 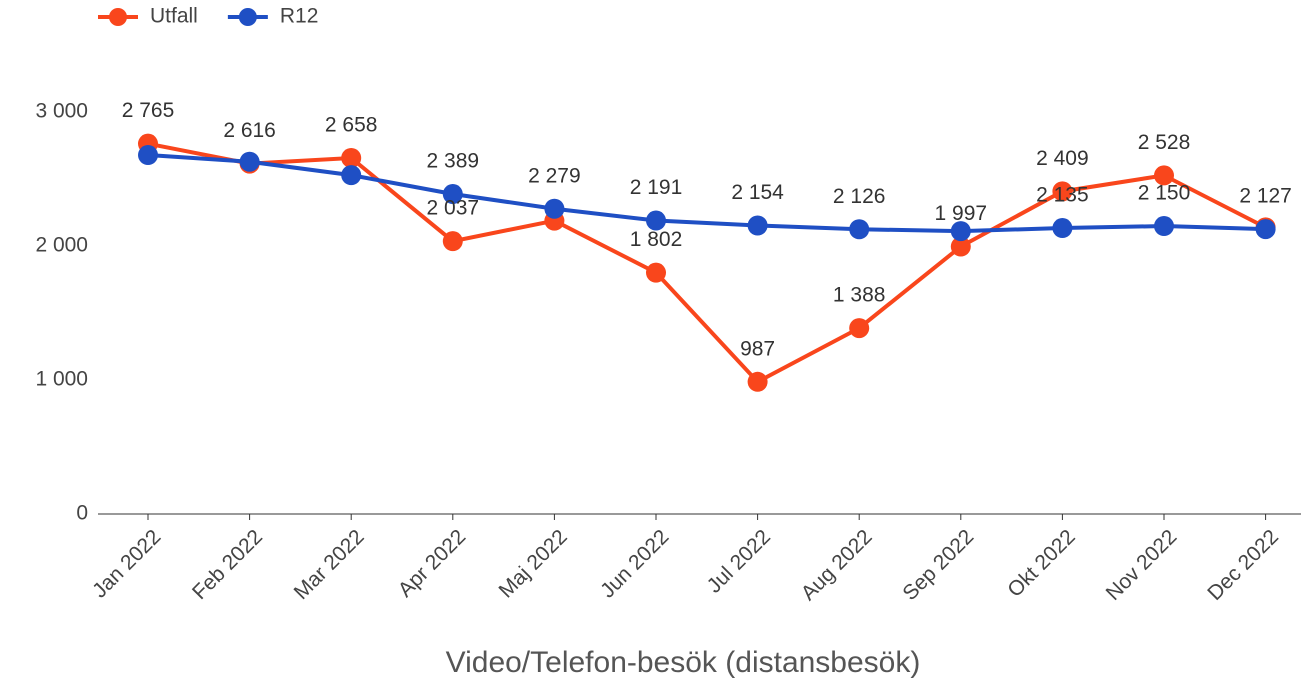 What do you see at coordinates (554, 175) in the screenshot?
I see `data-label: 2 279` at bounding box center [554, 175].